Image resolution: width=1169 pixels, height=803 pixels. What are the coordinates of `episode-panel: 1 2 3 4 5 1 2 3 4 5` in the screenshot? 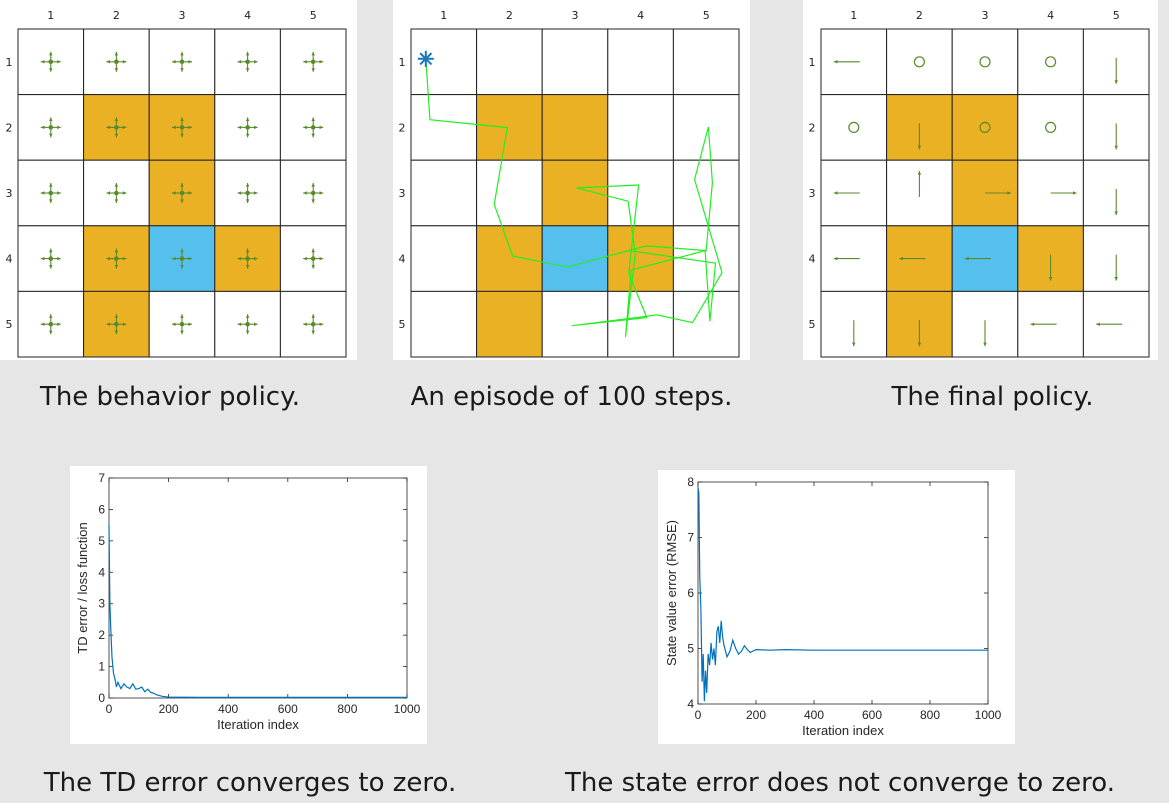 It's located at (571, 180).